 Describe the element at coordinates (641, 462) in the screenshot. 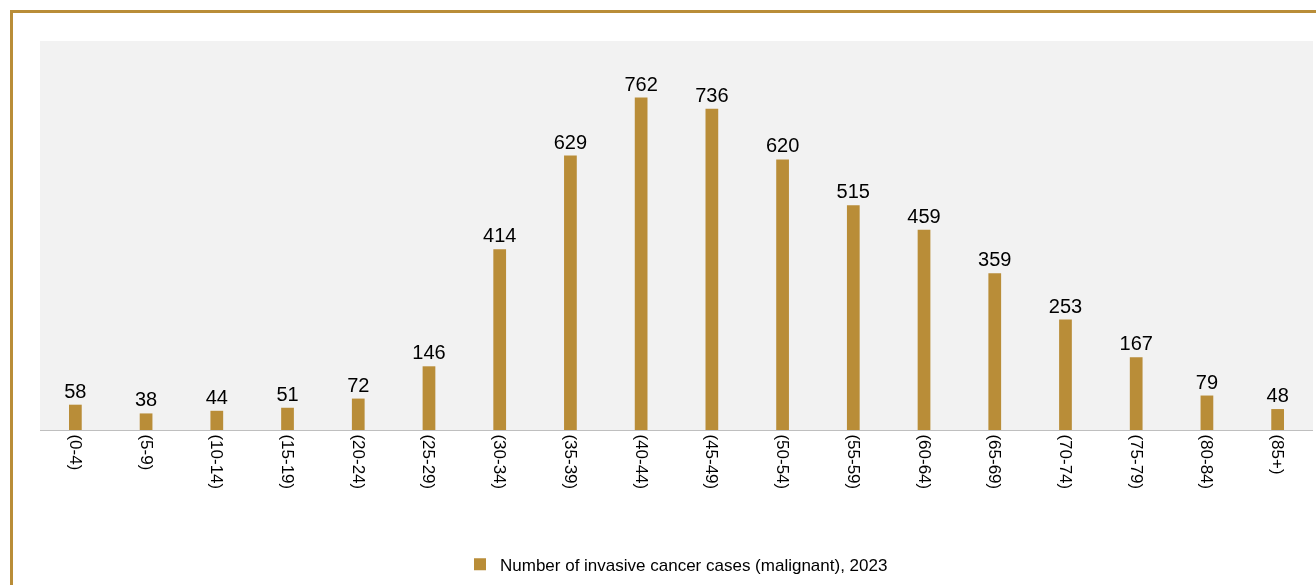

I see `x-tick-label: (40-44)` at that location.